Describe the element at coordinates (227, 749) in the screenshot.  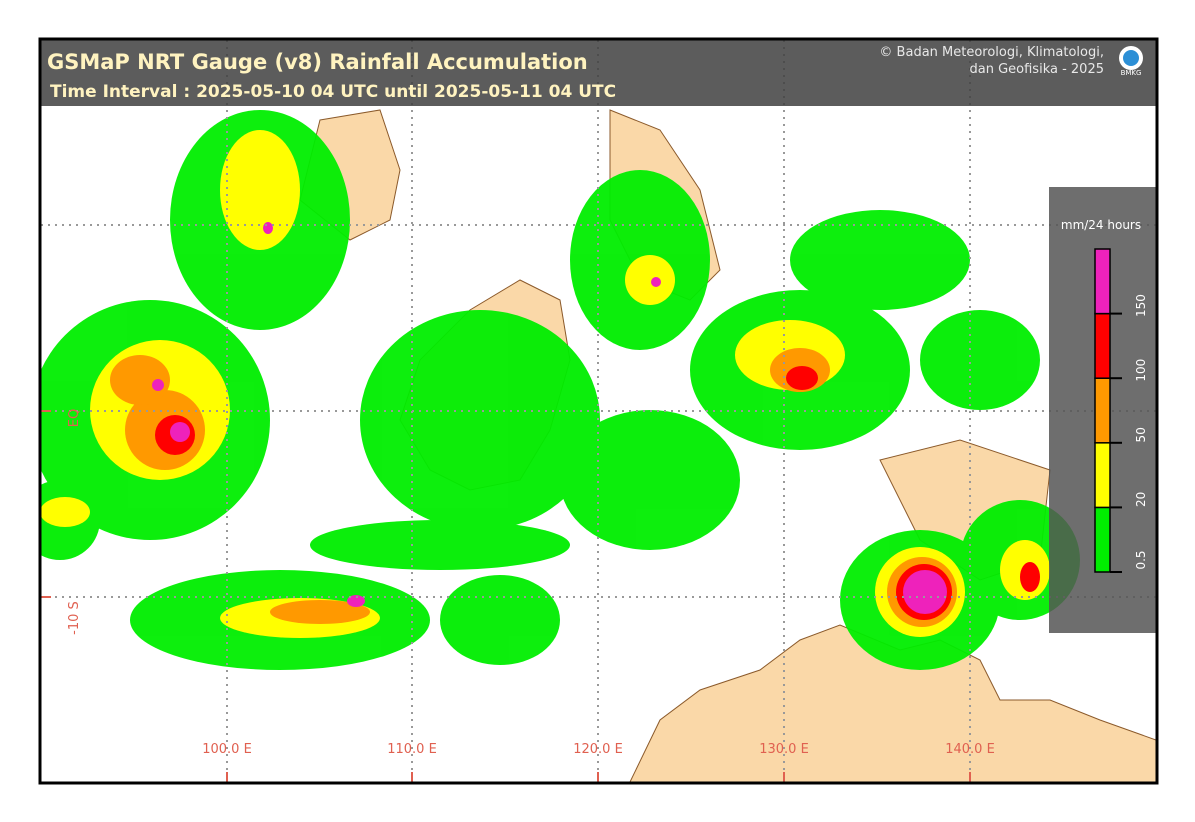
I see `lon-label: 100.0 E` at that location.